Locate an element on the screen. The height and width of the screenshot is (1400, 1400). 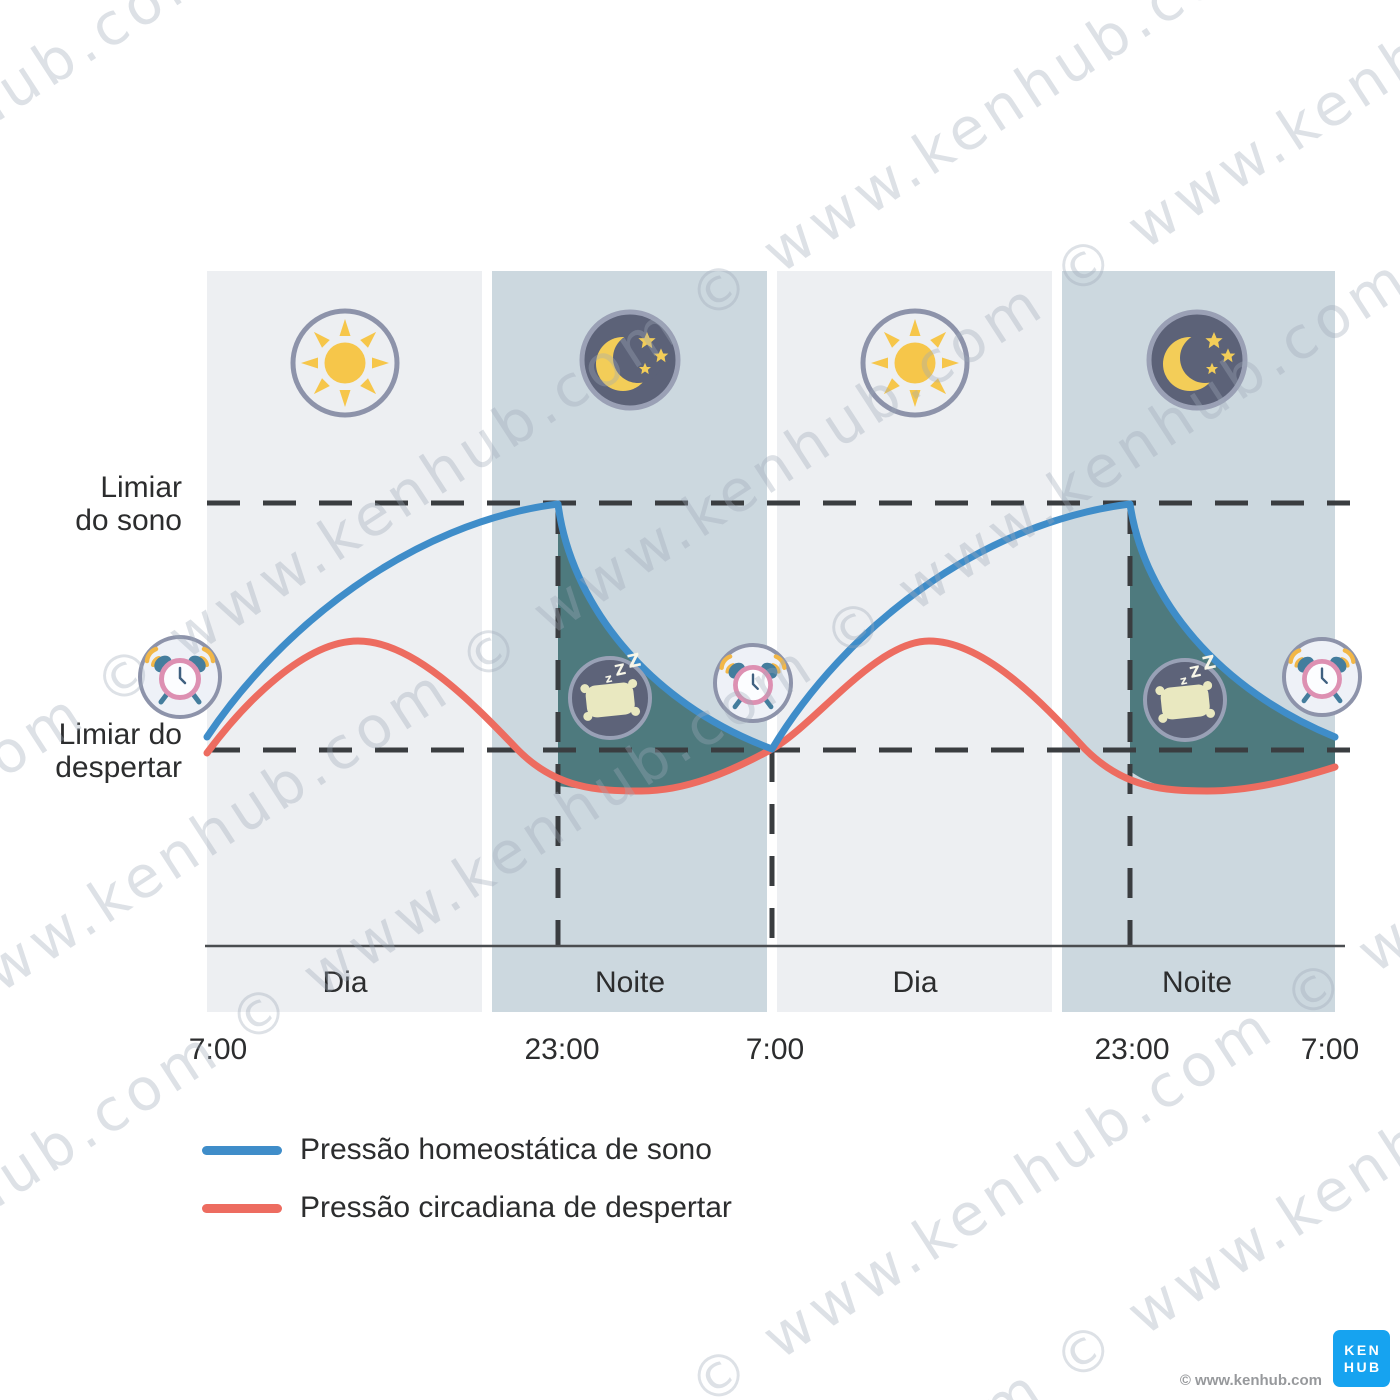
legend-item-circadian: Pressão circadiana de despertar is located at coordinates (467, 1208).